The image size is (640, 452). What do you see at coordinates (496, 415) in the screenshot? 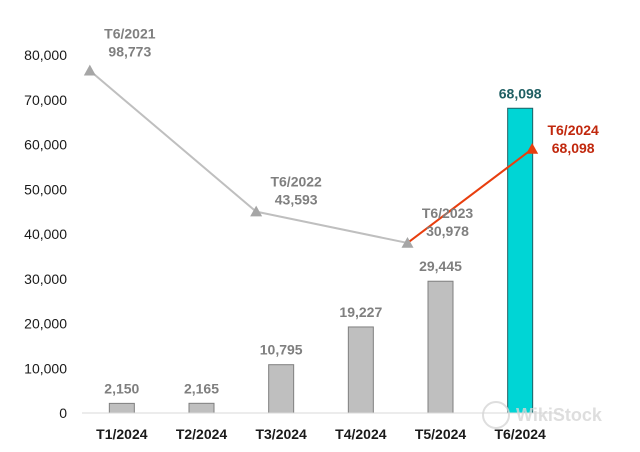
I see `watermark-logo-icon` at bounding box center [496, 415].